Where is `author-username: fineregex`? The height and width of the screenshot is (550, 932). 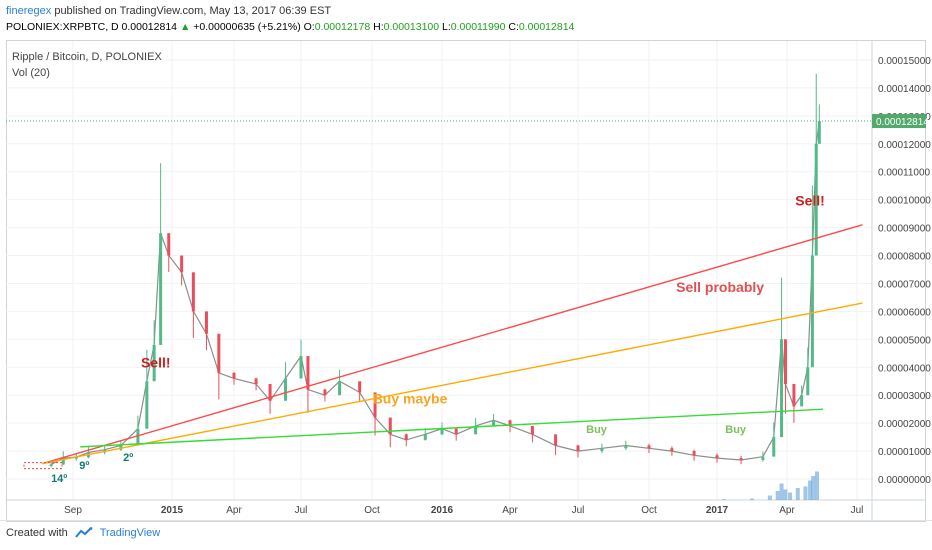
author-username: fineregex is located at coordinates (29, 11).